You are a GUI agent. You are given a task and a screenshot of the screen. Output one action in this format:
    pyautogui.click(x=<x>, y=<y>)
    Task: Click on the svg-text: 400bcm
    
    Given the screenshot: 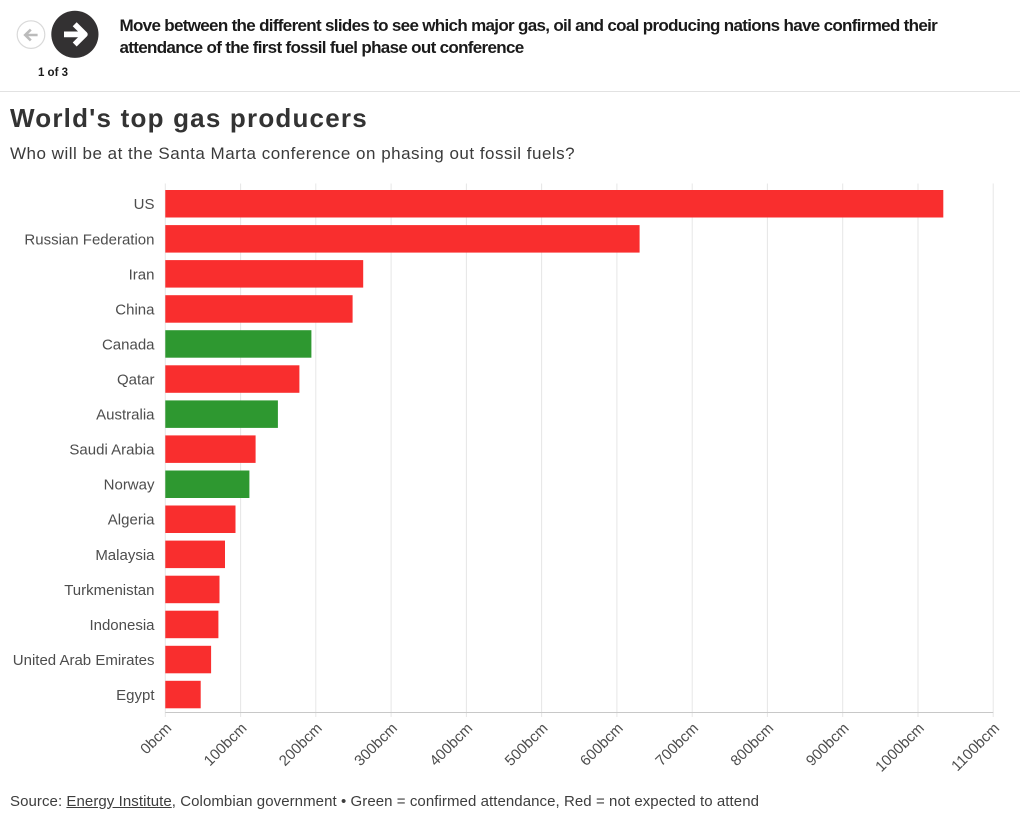 What is the action you would take?
    pyautogui.click(x=451, y=745)
    